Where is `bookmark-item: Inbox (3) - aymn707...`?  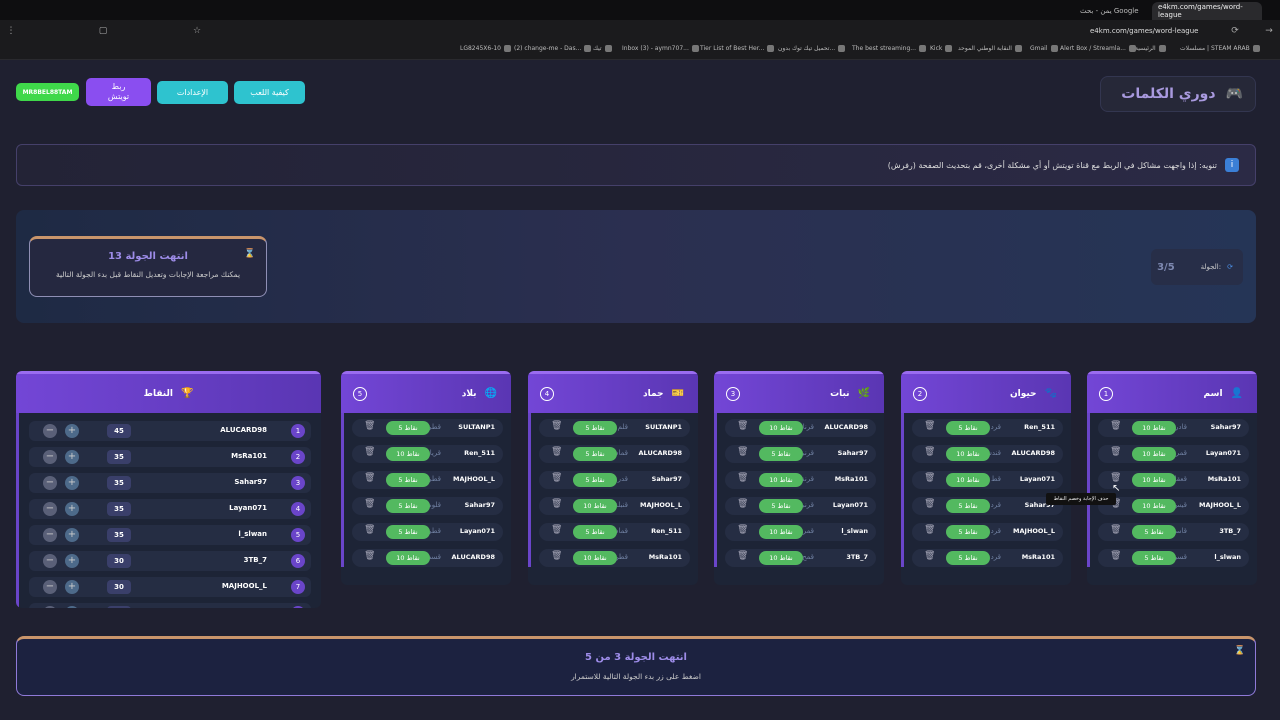 bookmark-item: Inbox (3) - aymn707... is located at coordinates (660, 48).